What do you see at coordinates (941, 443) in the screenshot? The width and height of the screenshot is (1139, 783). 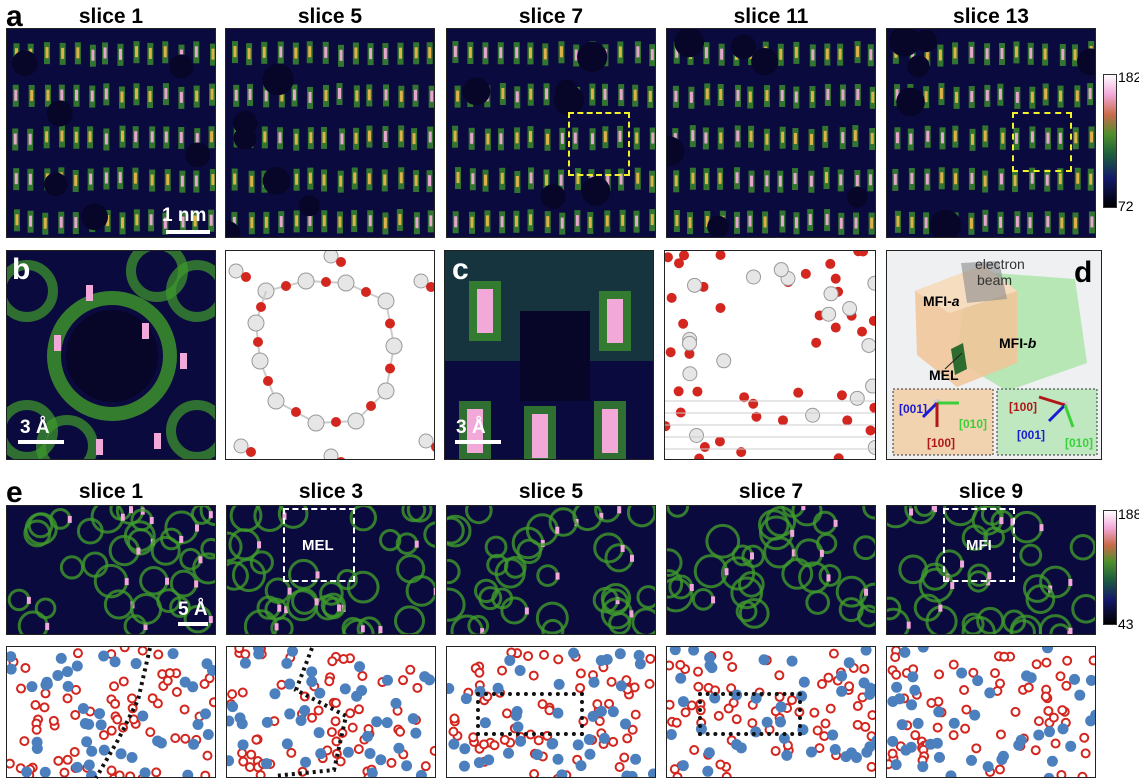 I see `axis-100-left: [100]` at bounding box center [941, 443].